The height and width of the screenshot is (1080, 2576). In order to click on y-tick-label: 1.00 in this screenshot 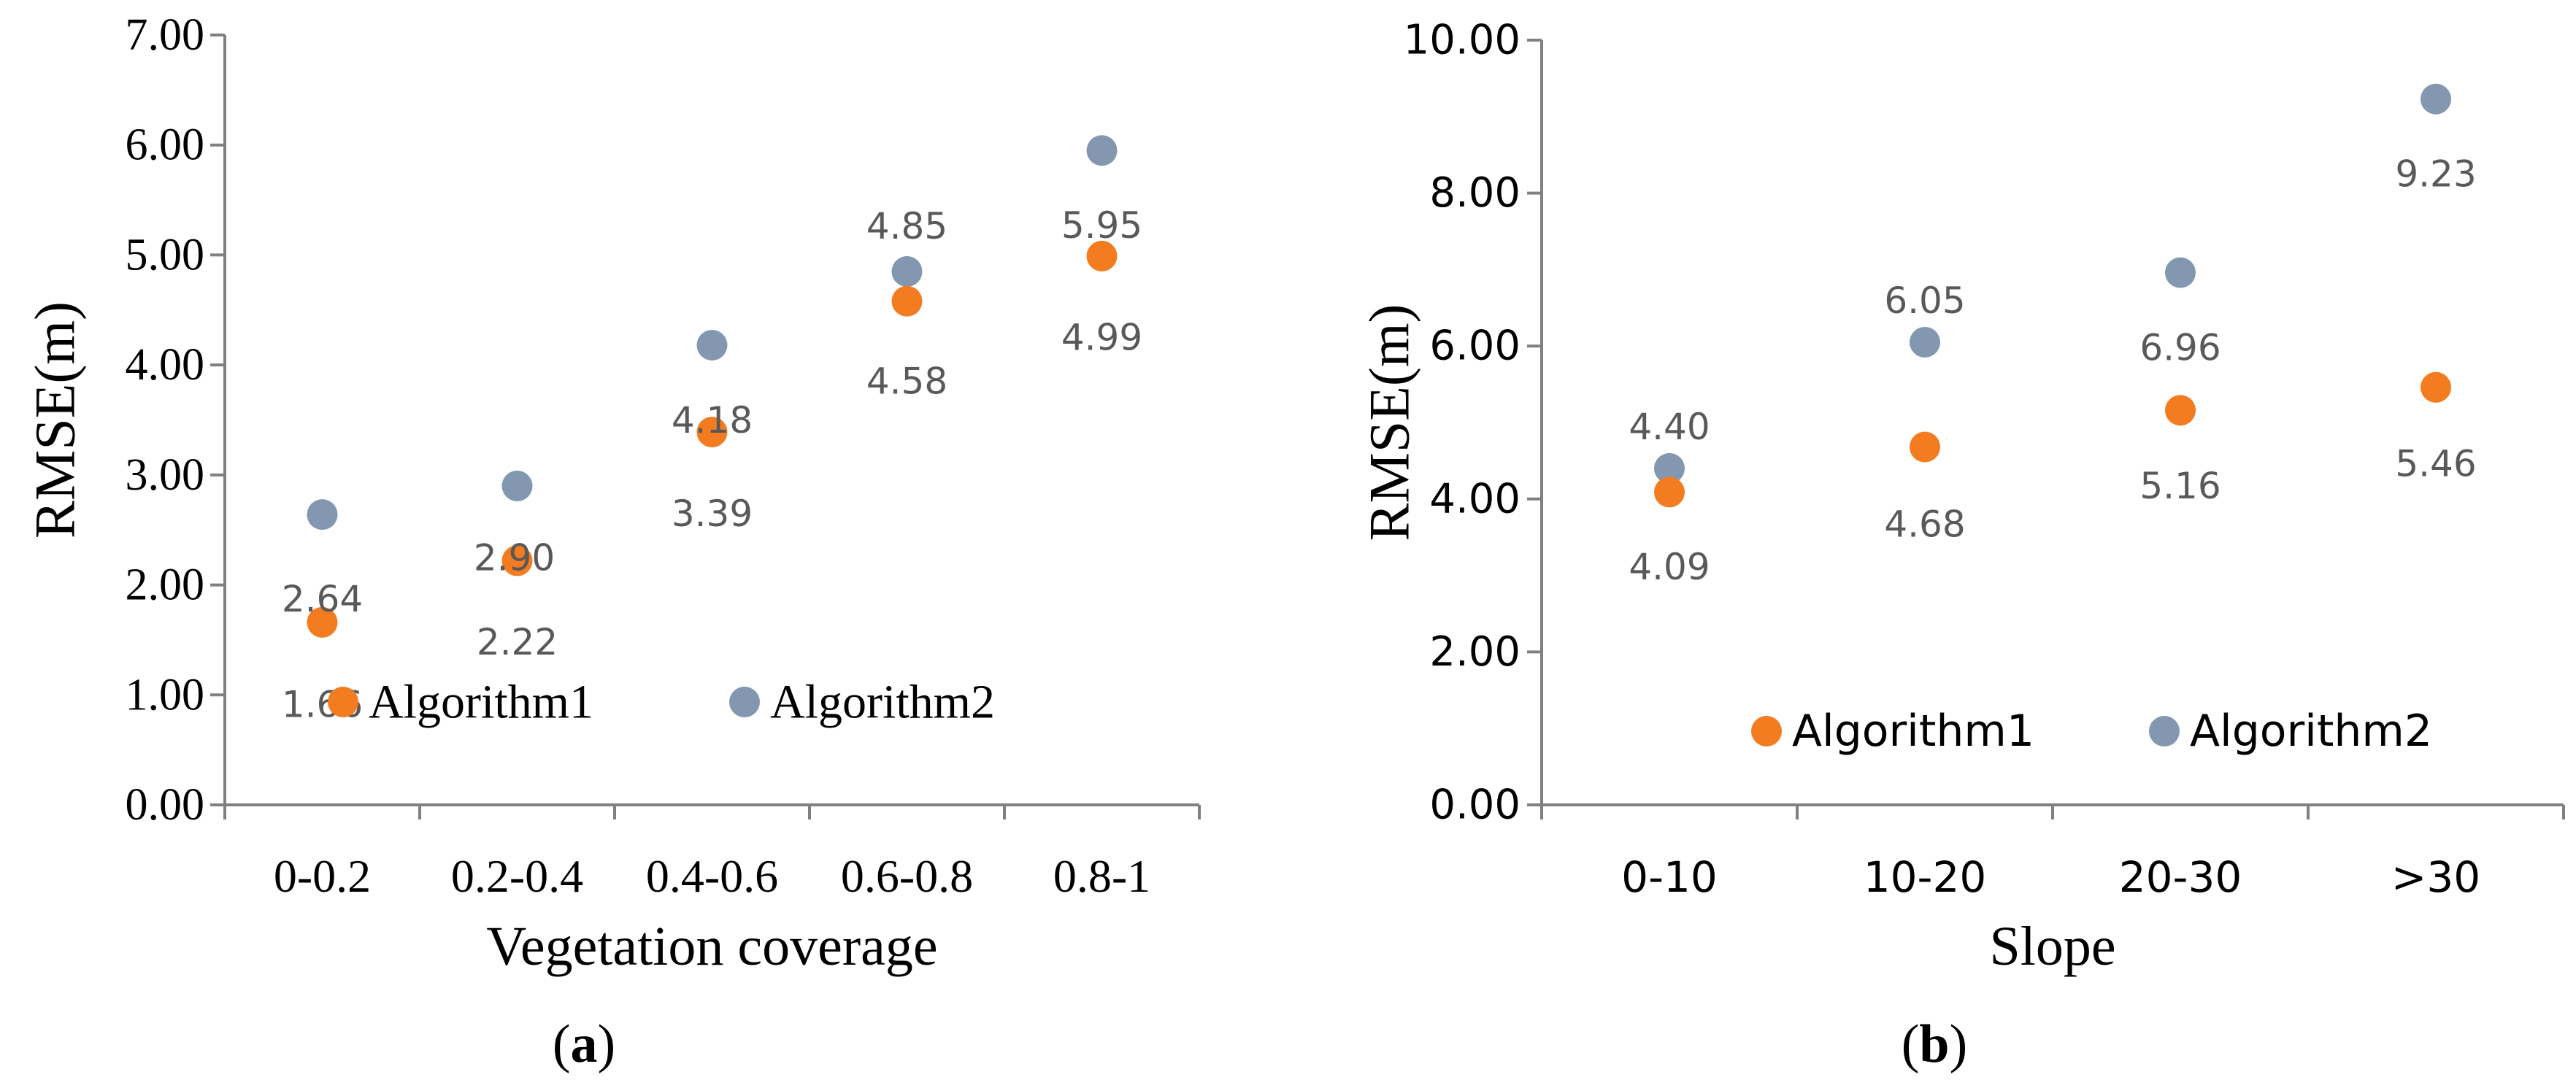, I will do `click(165, 695)`.